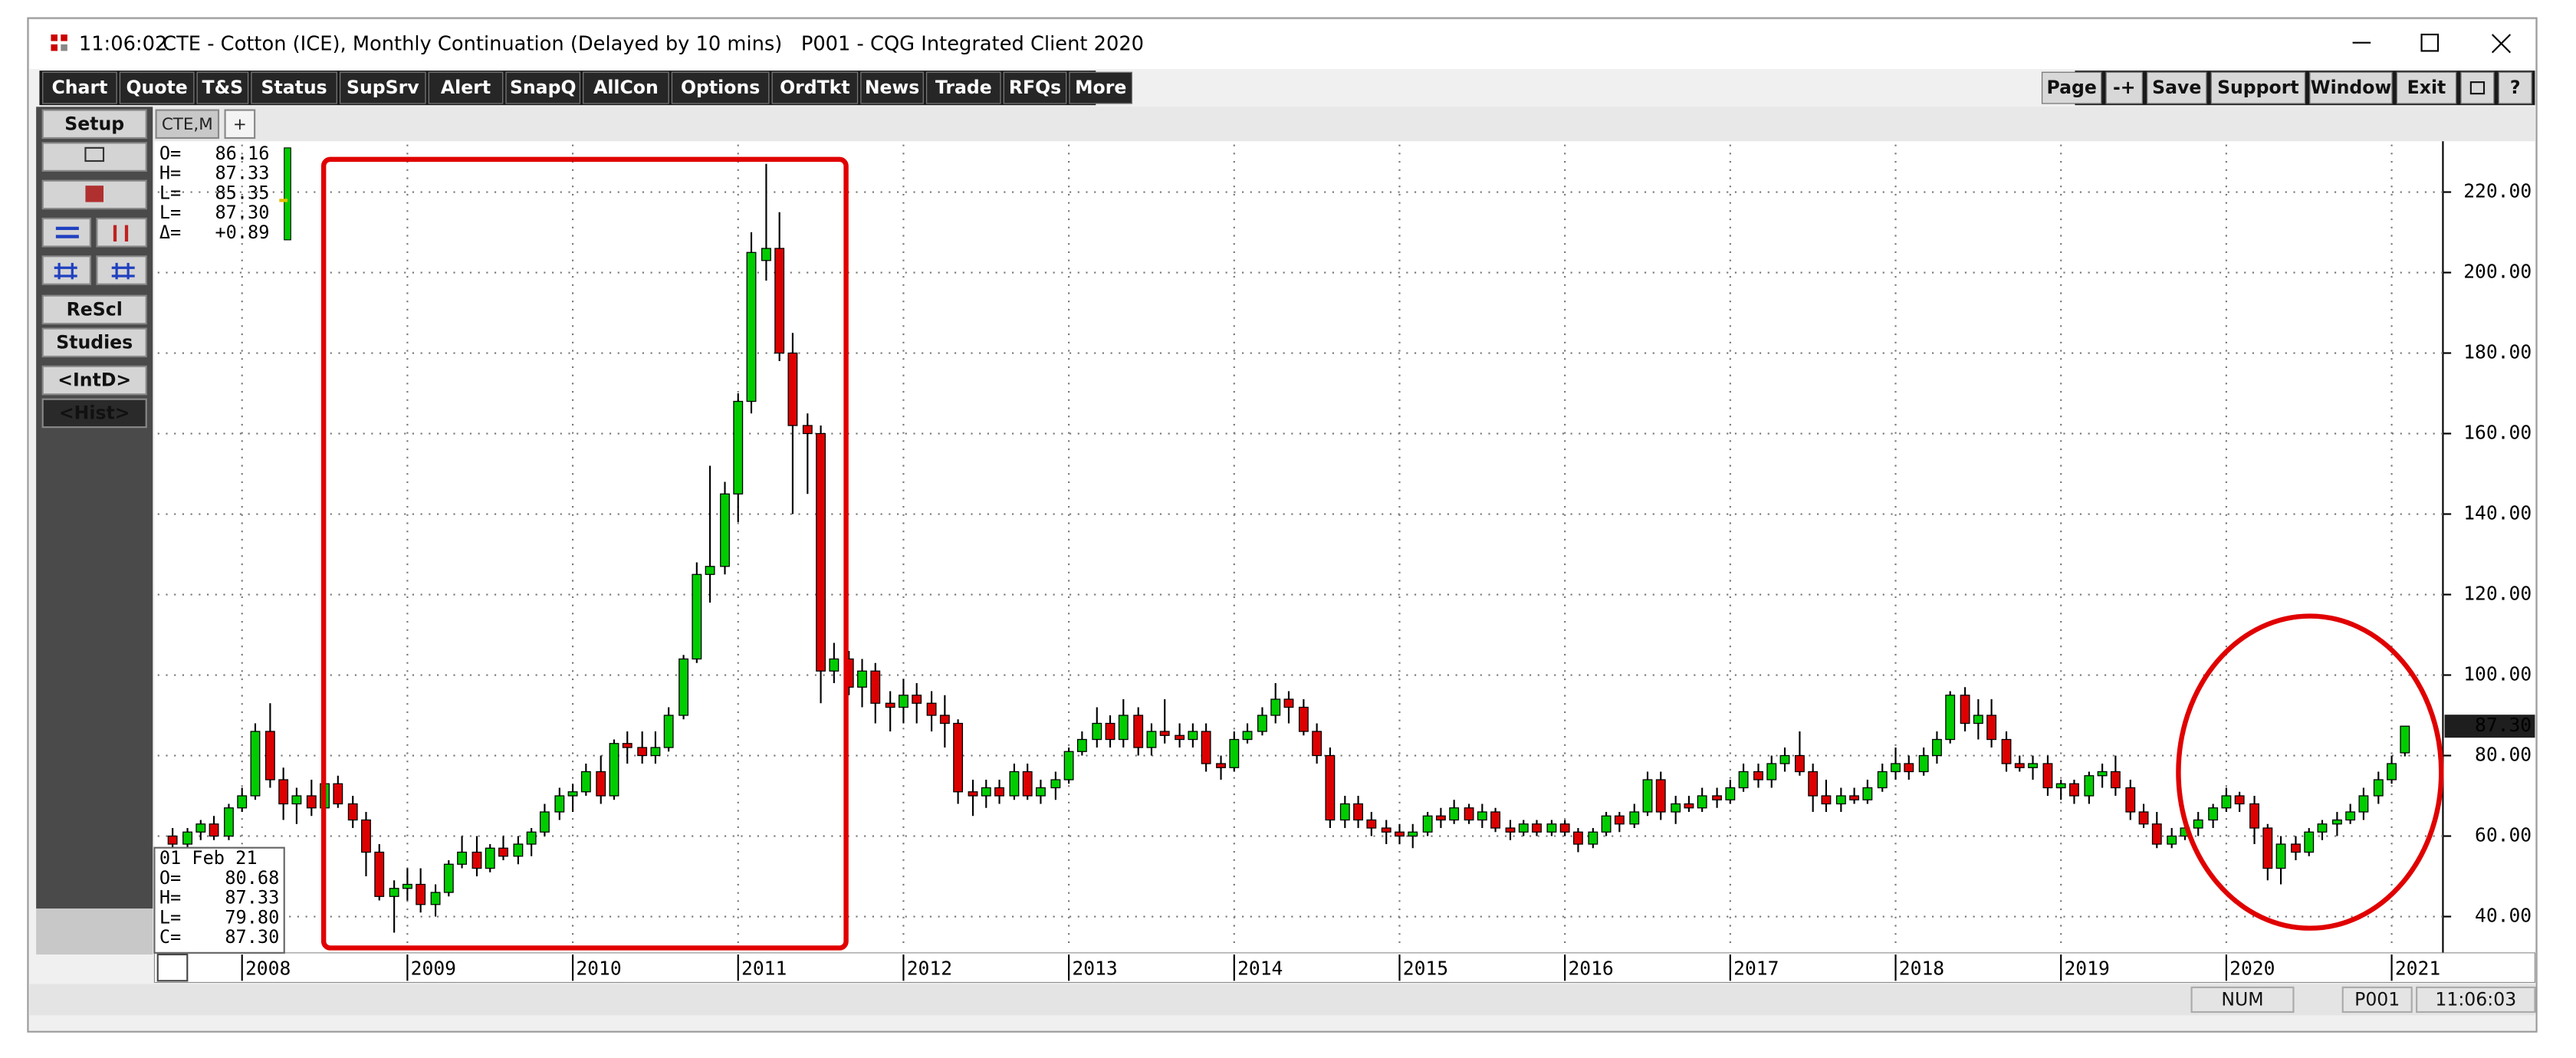 This screenshot has width=2576, height=1058. I want to click on toolbar-button-label: Chart, so click(79, 88).